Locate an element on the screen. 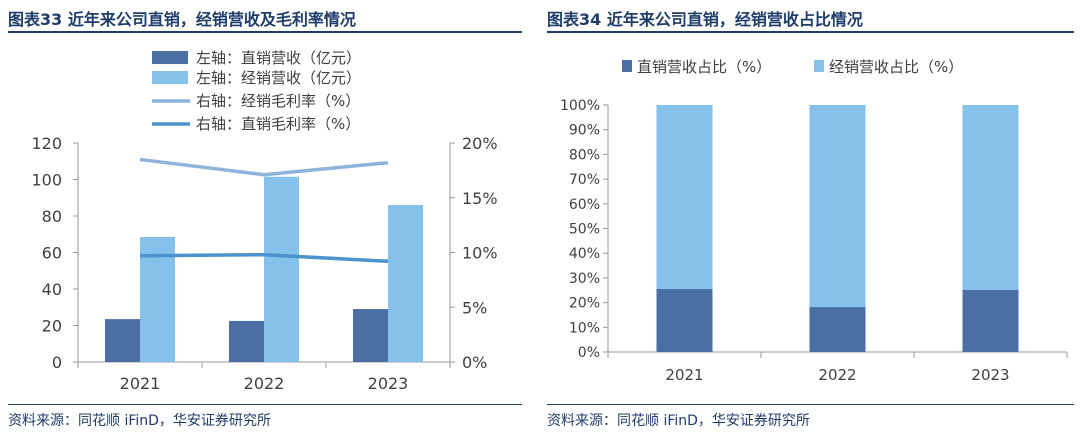 This screenshot has height=443, width=1080. stacked-y-tick-label: 10% is located at coordinates (584, 328).